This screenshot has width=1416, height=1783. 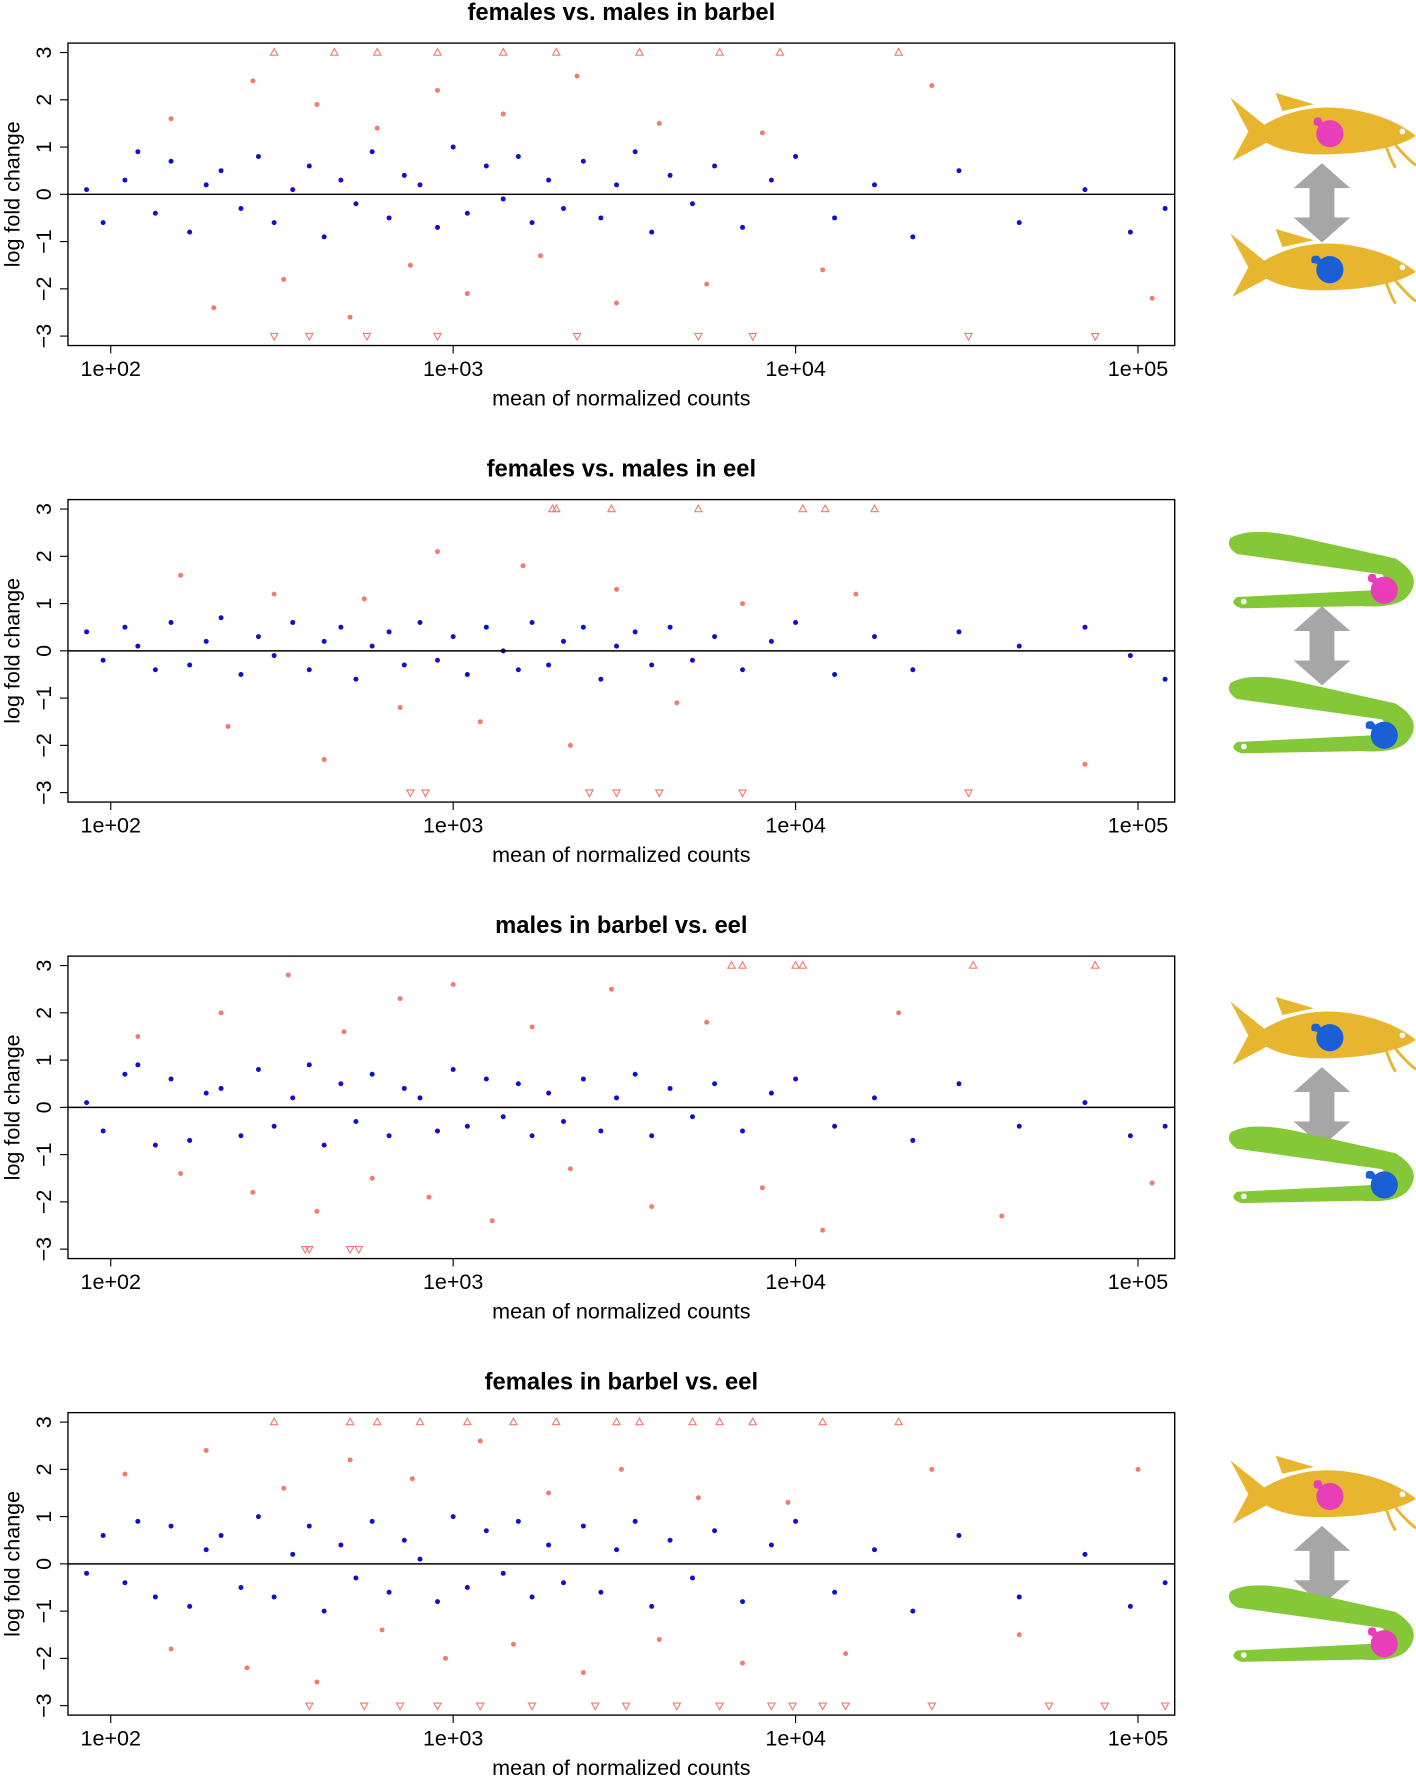 What do you see at coordinates (621, 1381) in the screenshot?
I see `chart-title: females in barbel vs. eel` at bounding box center [621, 1381].